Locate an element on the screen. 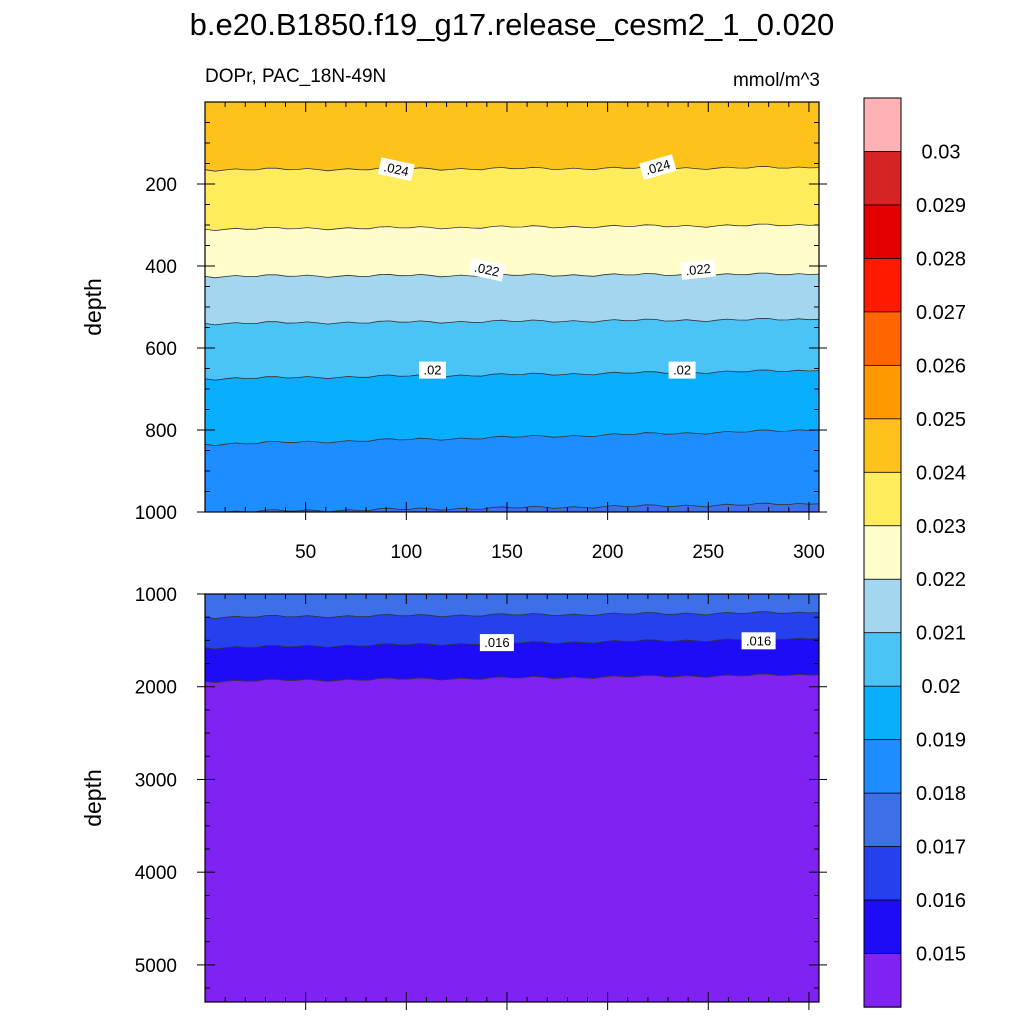  bottom-contour-label-text-0: .016 is located at coordinates (496, 642).